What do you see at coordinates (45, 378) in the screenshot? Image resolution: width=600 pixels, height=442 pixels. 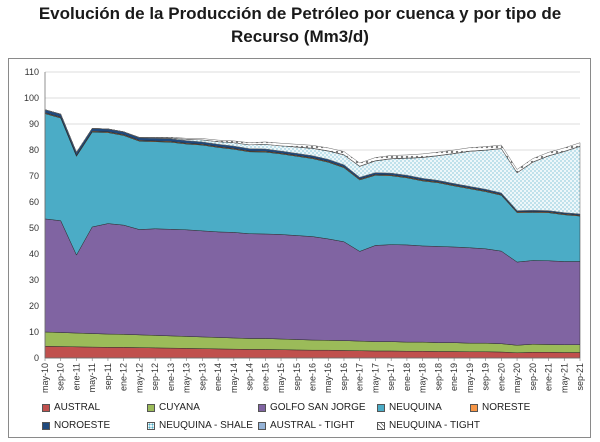 I see `x-tick-label: may-10` at bounding box center [45, 378].